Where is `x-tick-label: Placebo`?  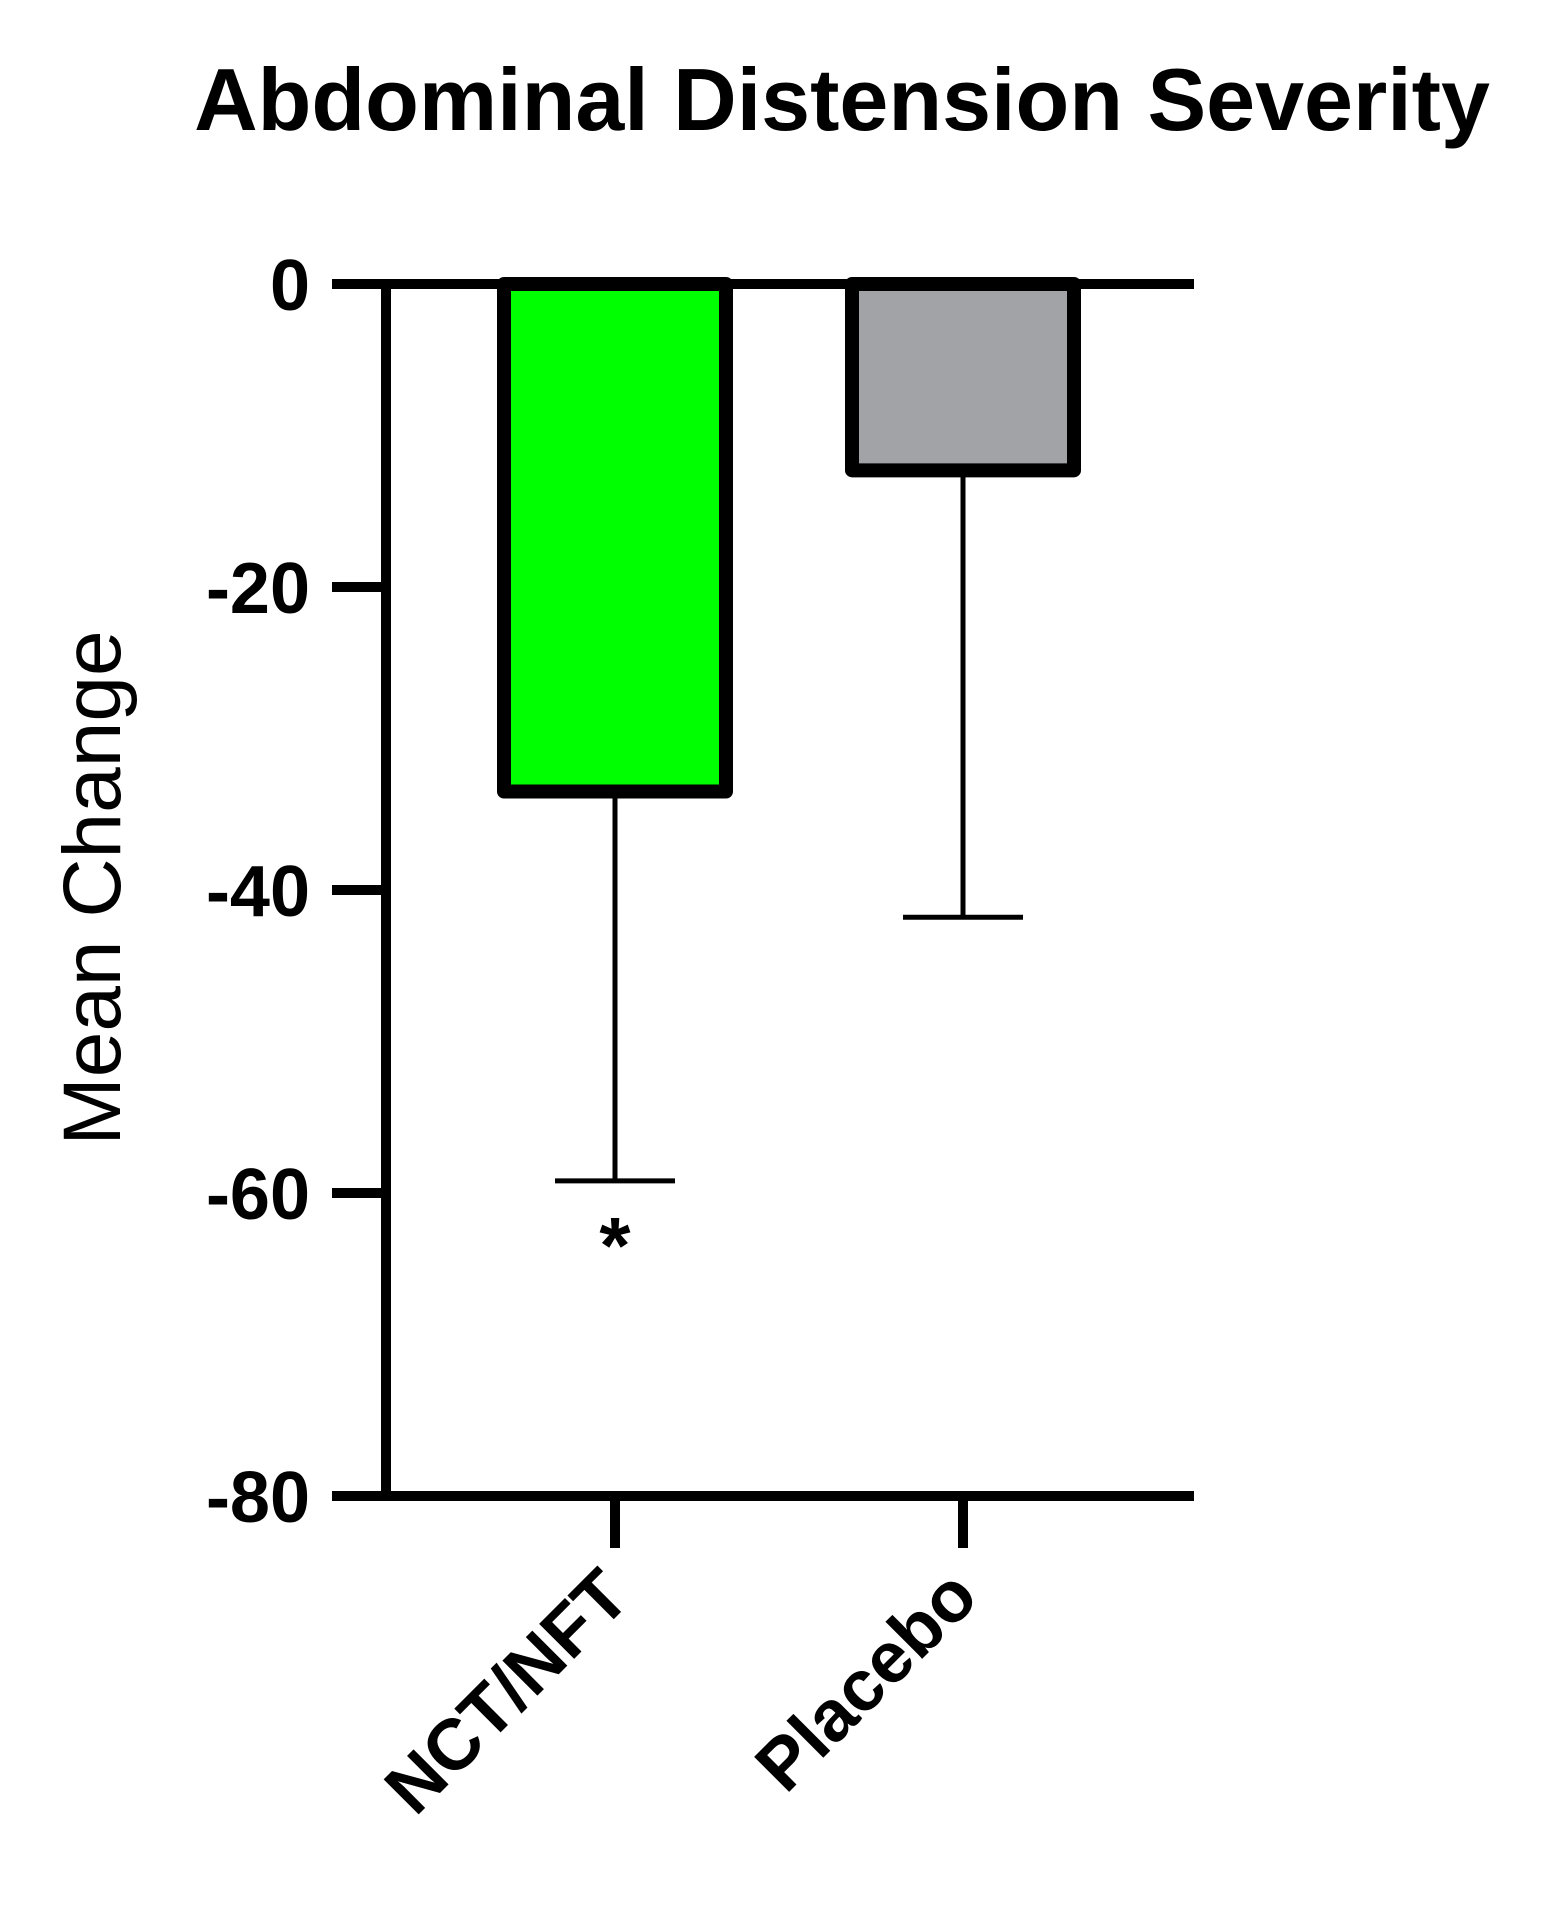 x-tick-label: Placebo is located at coordinates (866, 1681).